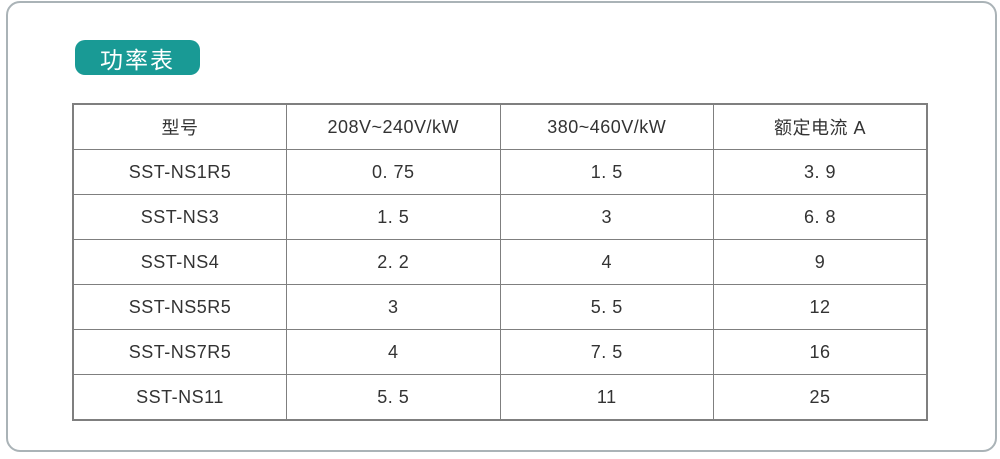 Image resolution: width=1000 pixels, height=459 pixels. I want to click on cell-kw-208: 5. 5, so click(393, 397).